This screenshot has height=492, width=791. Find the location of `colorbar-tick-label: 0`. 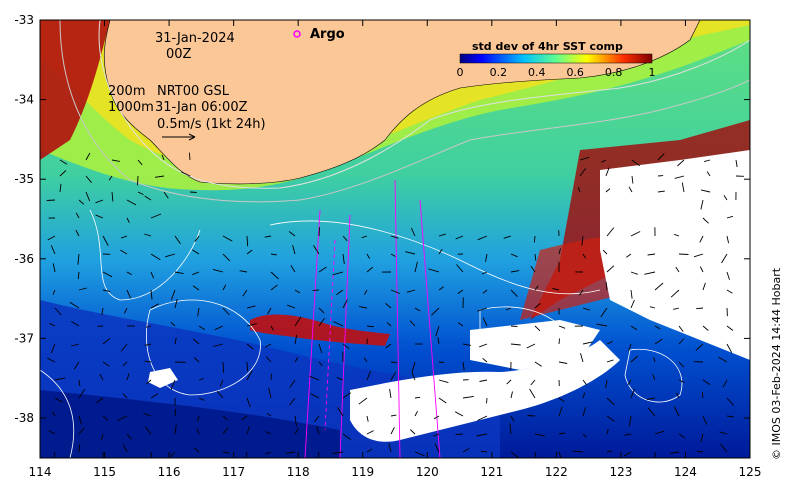

colorbar-tick-label: 0 is located at coordinates (460, 72).